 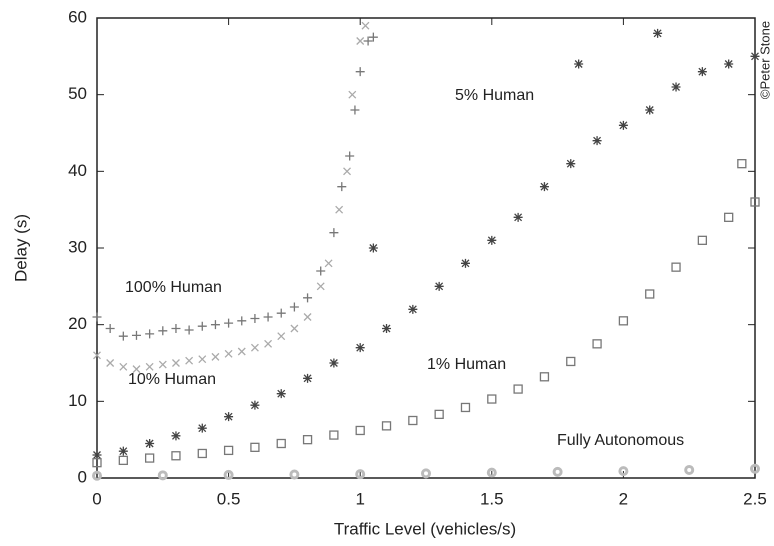 I want to click on y-tick-label: 10, so click(x=77, y=400).